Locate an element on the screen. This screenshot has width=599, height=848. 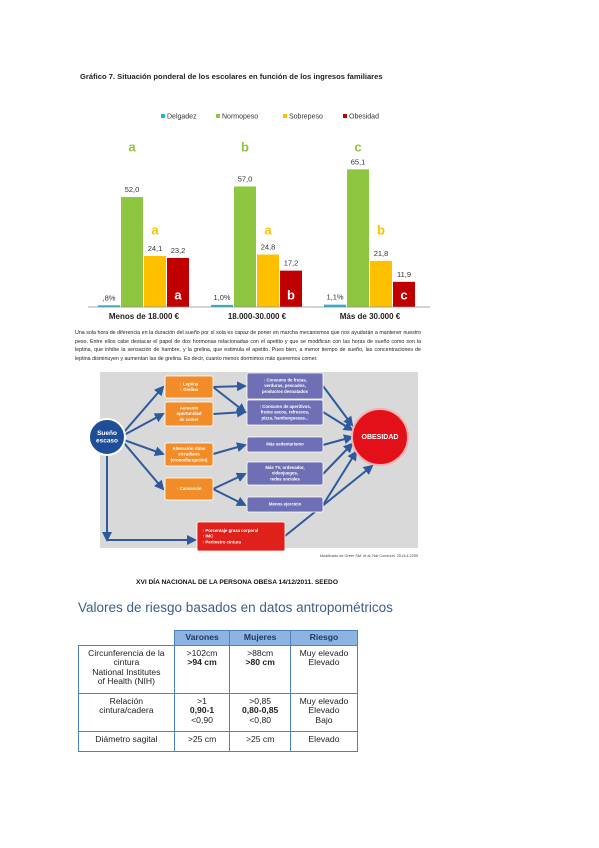
cell-line: 0,80-0,85 is located at coordinates (260, 710).